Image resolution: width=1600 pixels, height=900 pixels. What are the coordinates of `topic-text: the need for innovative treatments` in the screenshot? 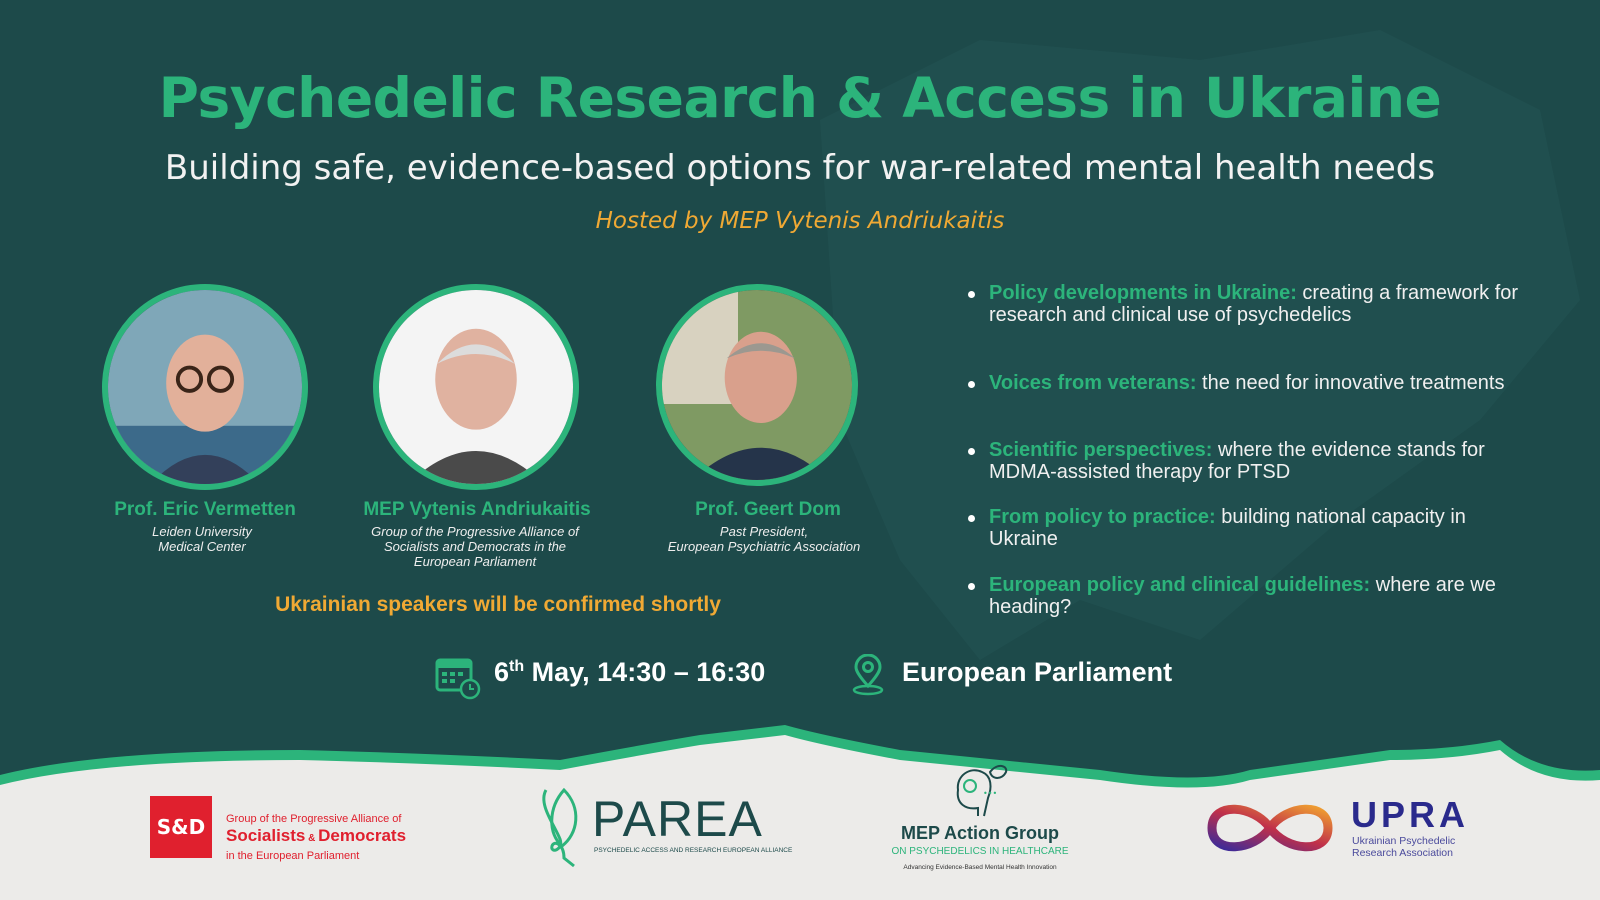 It's located at (1350, 383).